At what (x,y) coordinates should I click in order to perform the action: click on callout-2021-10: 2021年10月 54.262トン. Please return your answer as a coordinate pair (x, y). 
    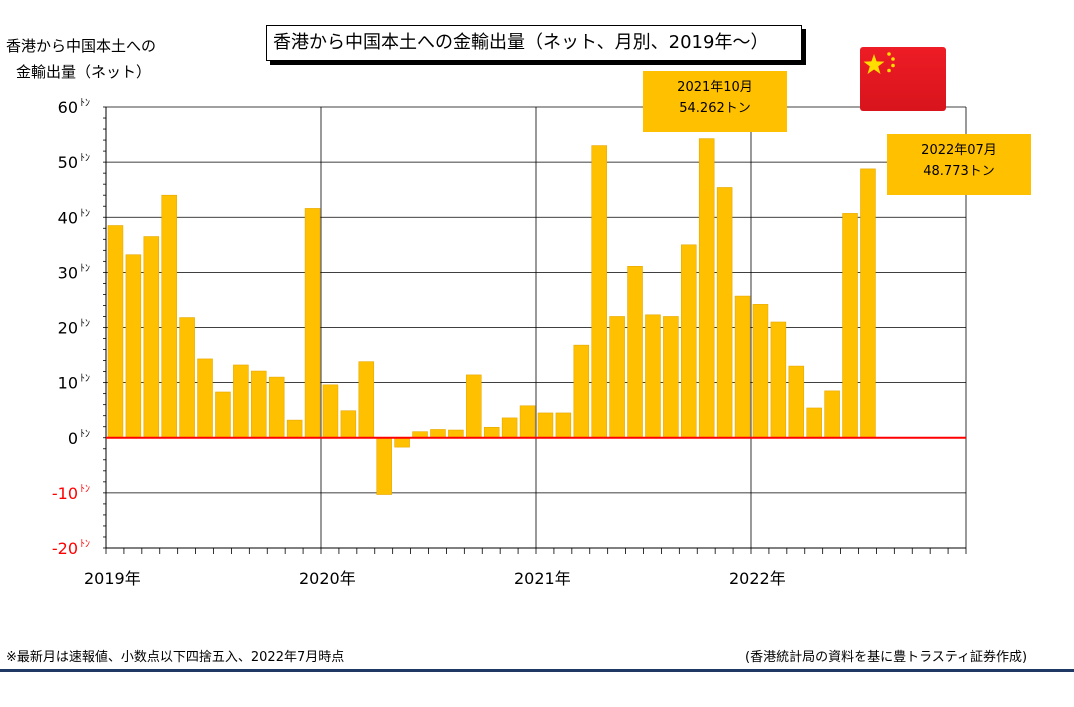
    Looking at the image, I should click on (715, 101).